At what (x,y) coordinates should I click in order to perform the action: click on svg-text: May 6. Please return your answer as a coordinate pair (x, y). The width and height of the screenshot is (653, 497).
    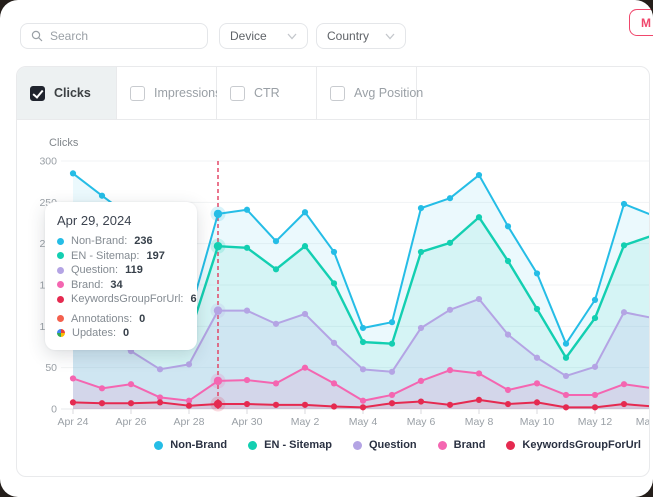
    Looking at the image, I should click on (421, 422).